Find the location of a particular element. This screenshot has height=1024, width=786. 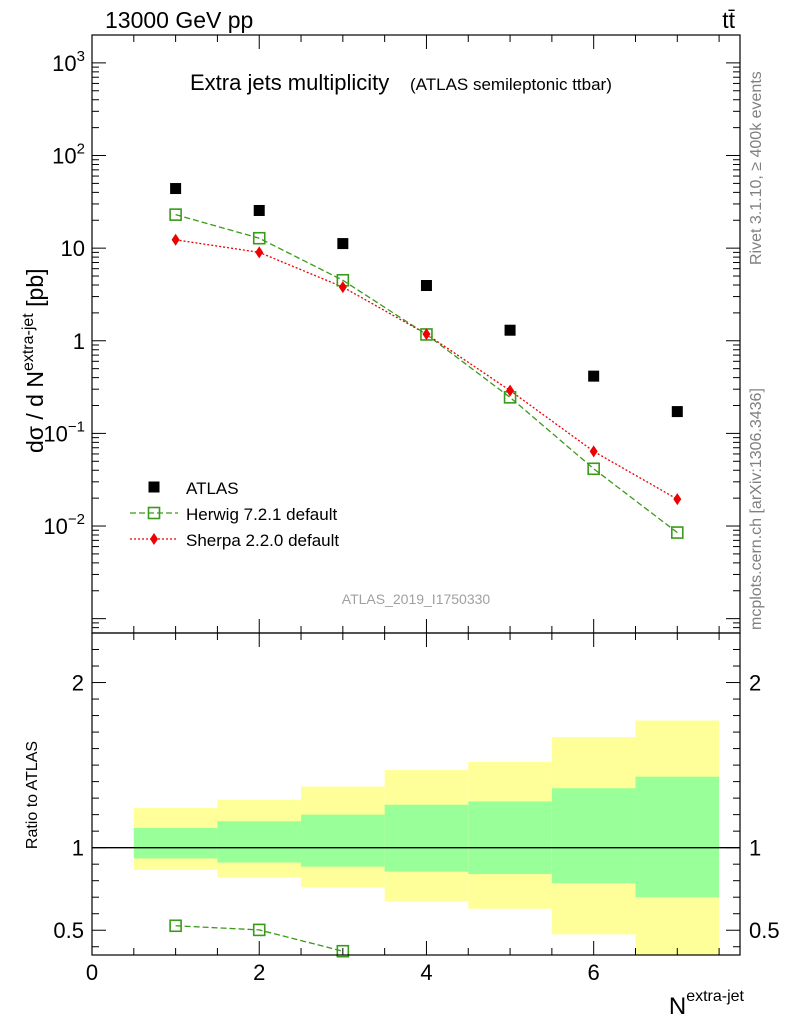

ratio-y-tick-label-right: 0.5 is located at coordinates (764, 930).